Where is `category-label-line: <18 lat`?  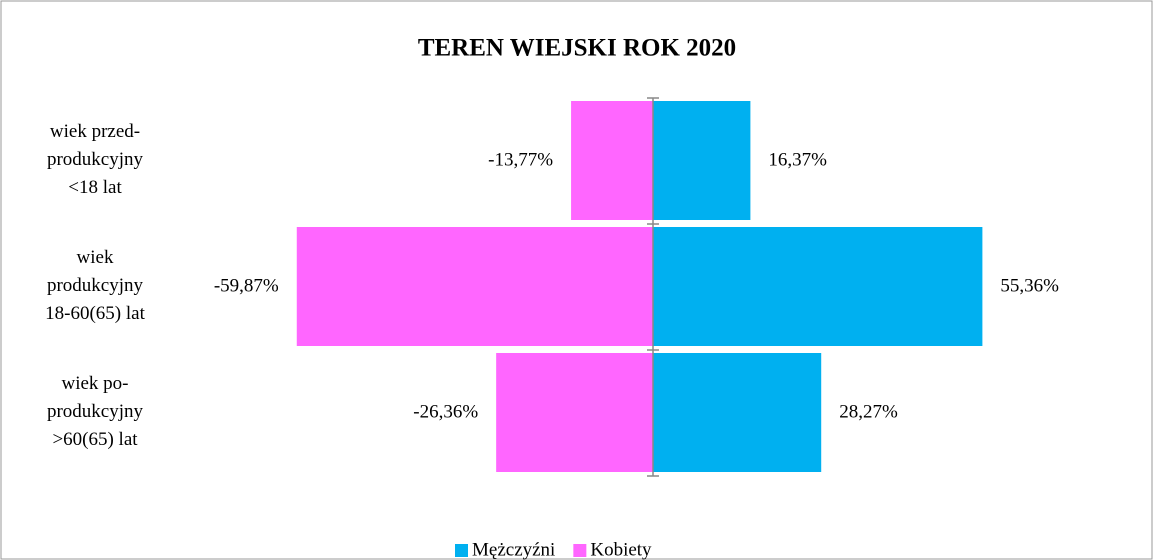 category-label-line: <18 lat is located at coordinates (95, 187).